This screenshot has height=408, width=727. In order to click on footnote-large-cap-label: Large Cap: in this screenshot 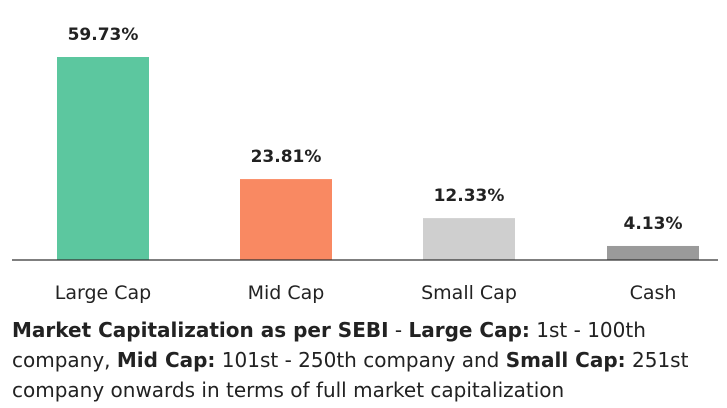, I will do `click(469, 330)`.